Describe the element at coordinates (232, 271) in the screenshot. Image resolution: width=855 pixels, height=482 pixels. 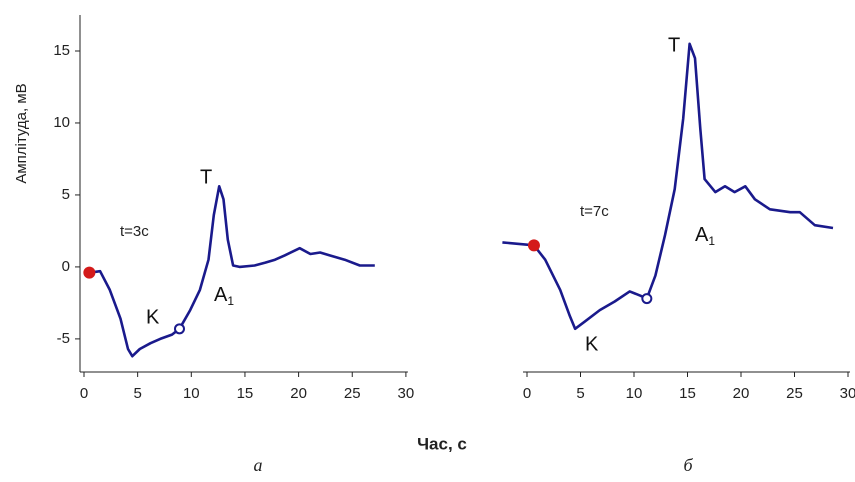
I see `data-line` at that location.